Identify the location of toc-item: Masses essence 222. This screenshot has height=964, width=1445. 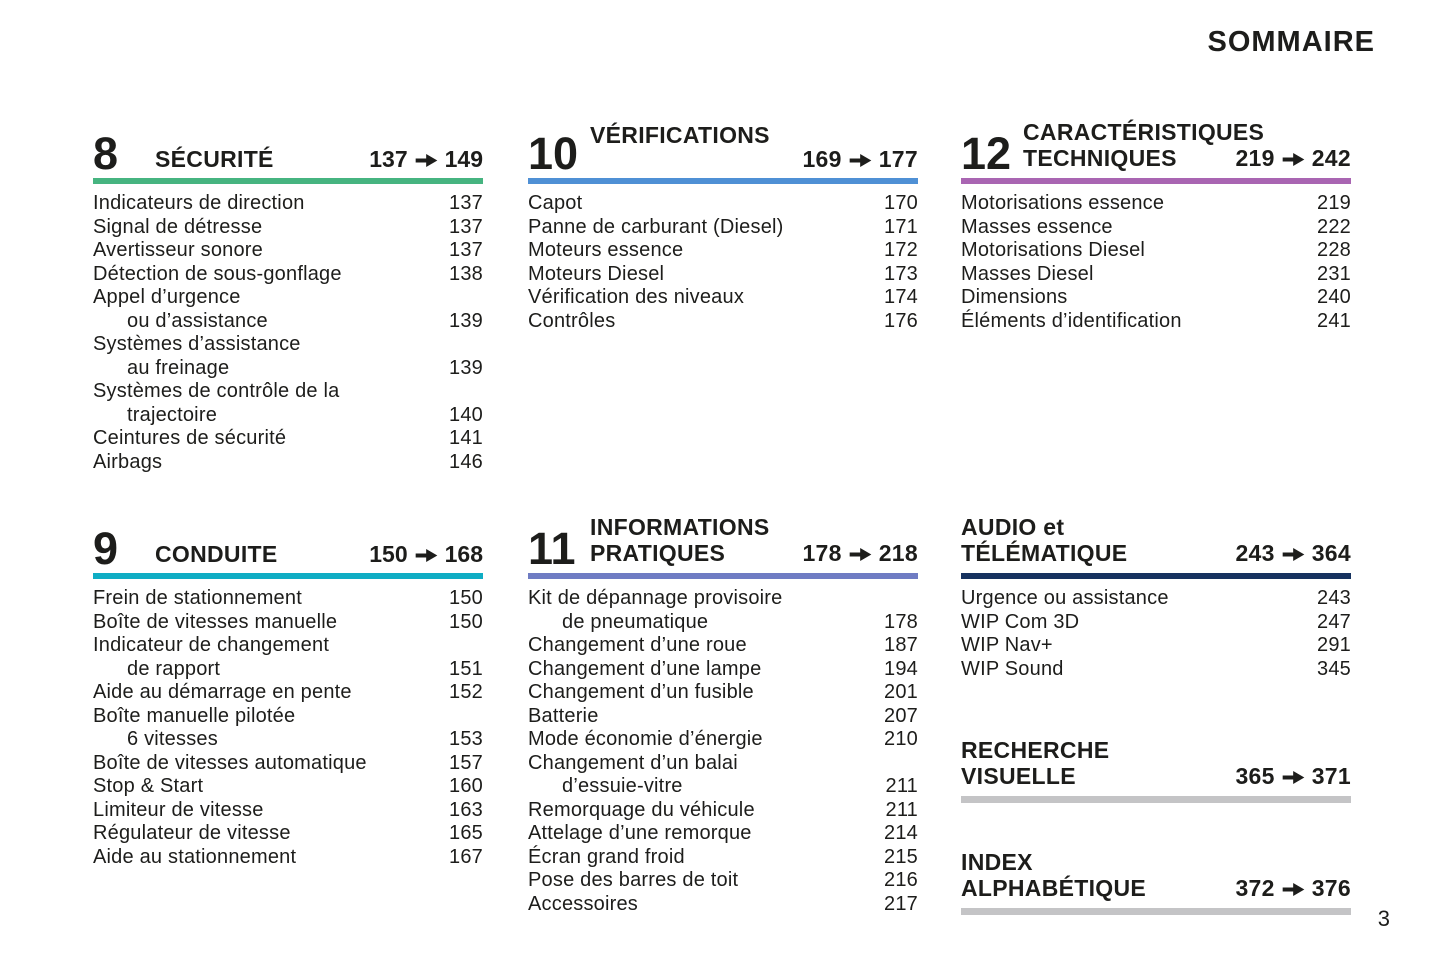
(1156, 228).